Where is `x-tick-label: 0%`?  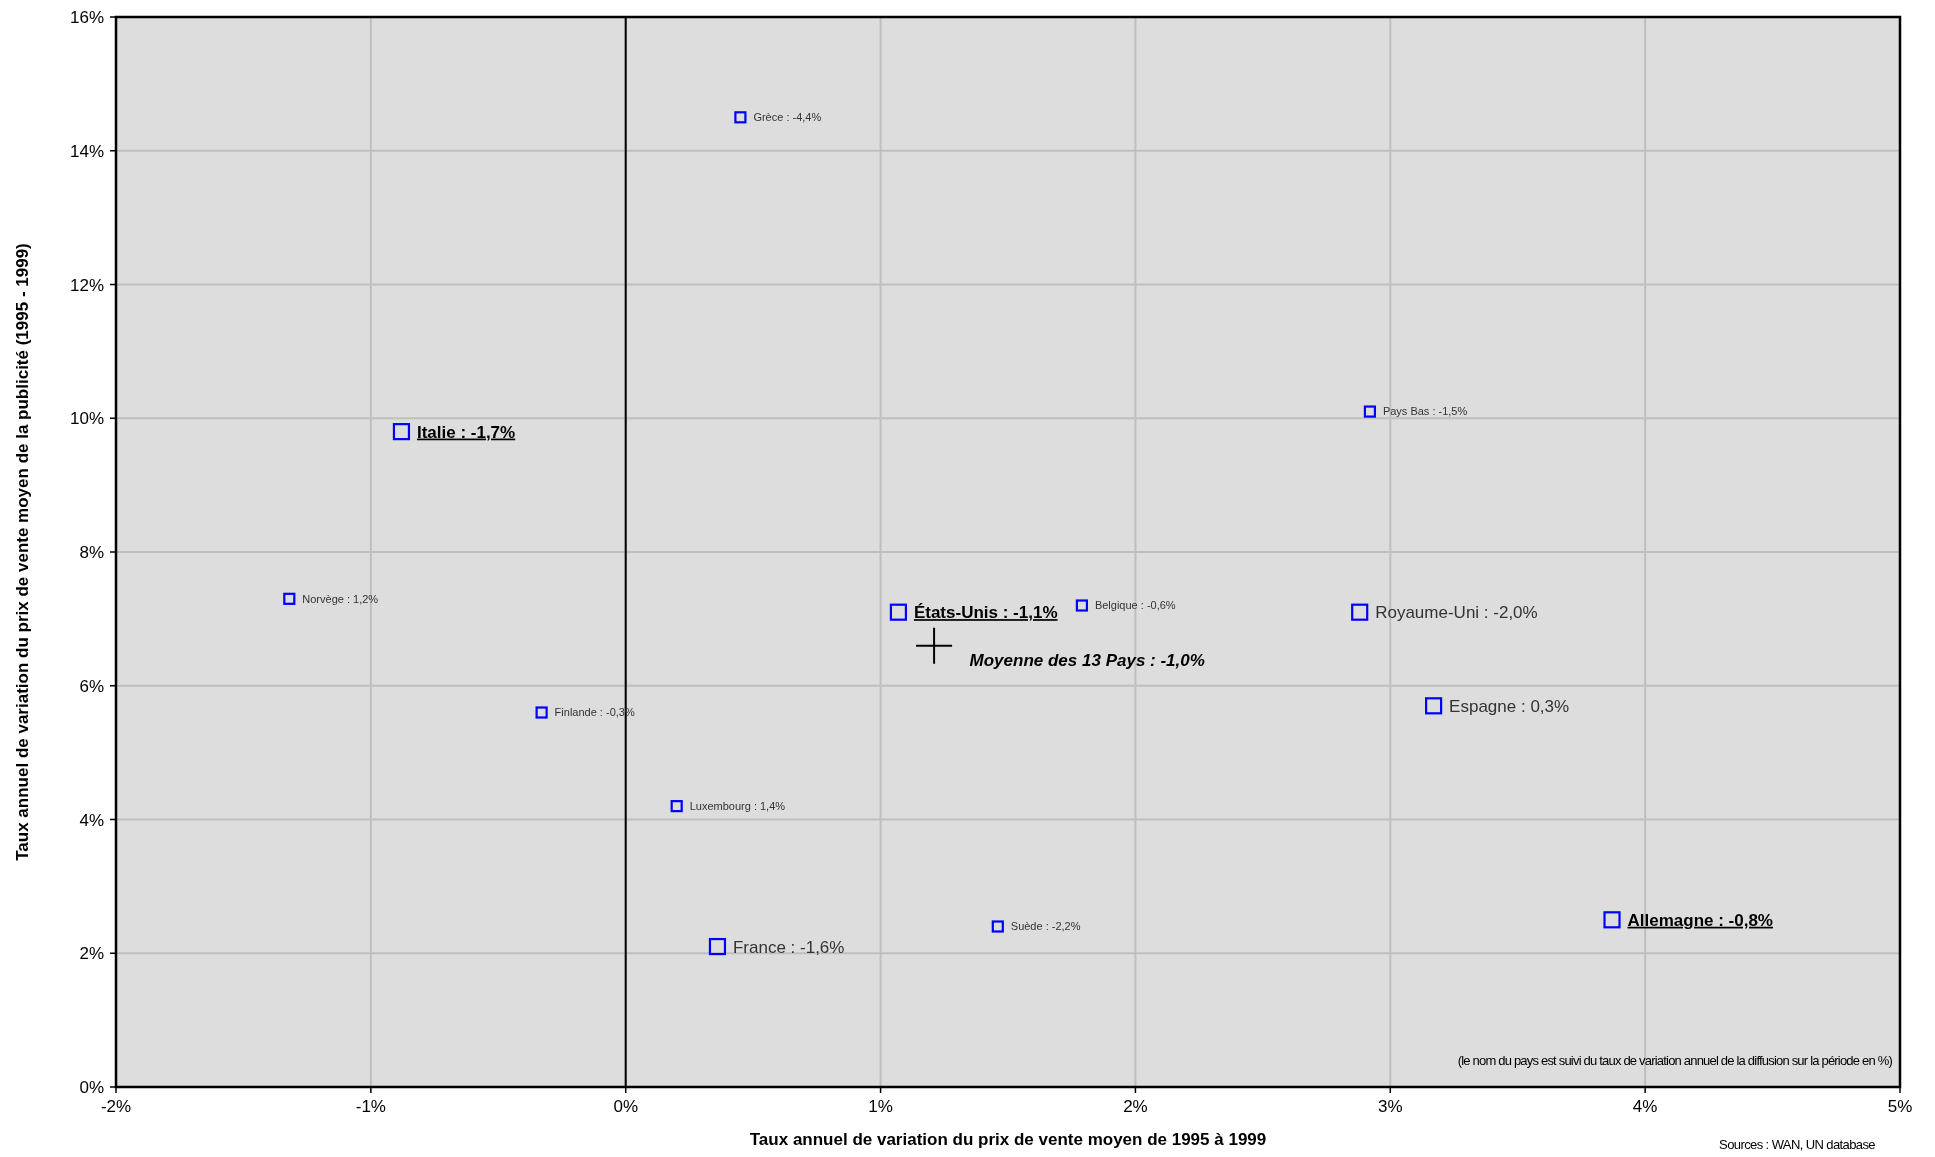 x-tick-label: 0% is located at coordinates (625, 1106).